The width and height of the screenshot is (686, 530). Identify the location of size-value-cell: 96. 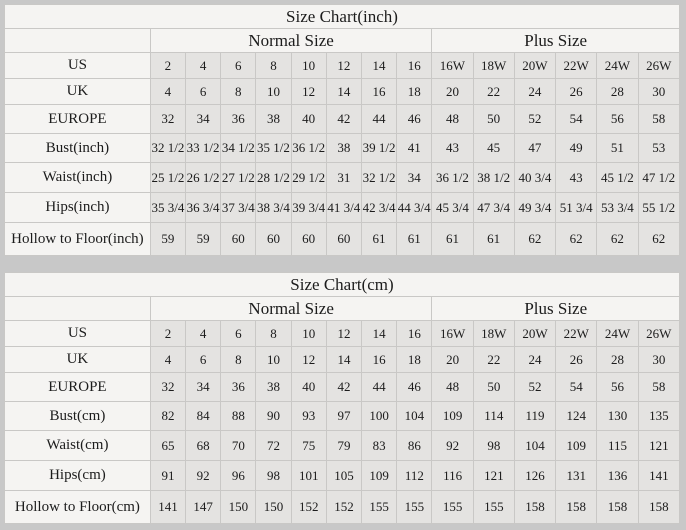
(238, 475).